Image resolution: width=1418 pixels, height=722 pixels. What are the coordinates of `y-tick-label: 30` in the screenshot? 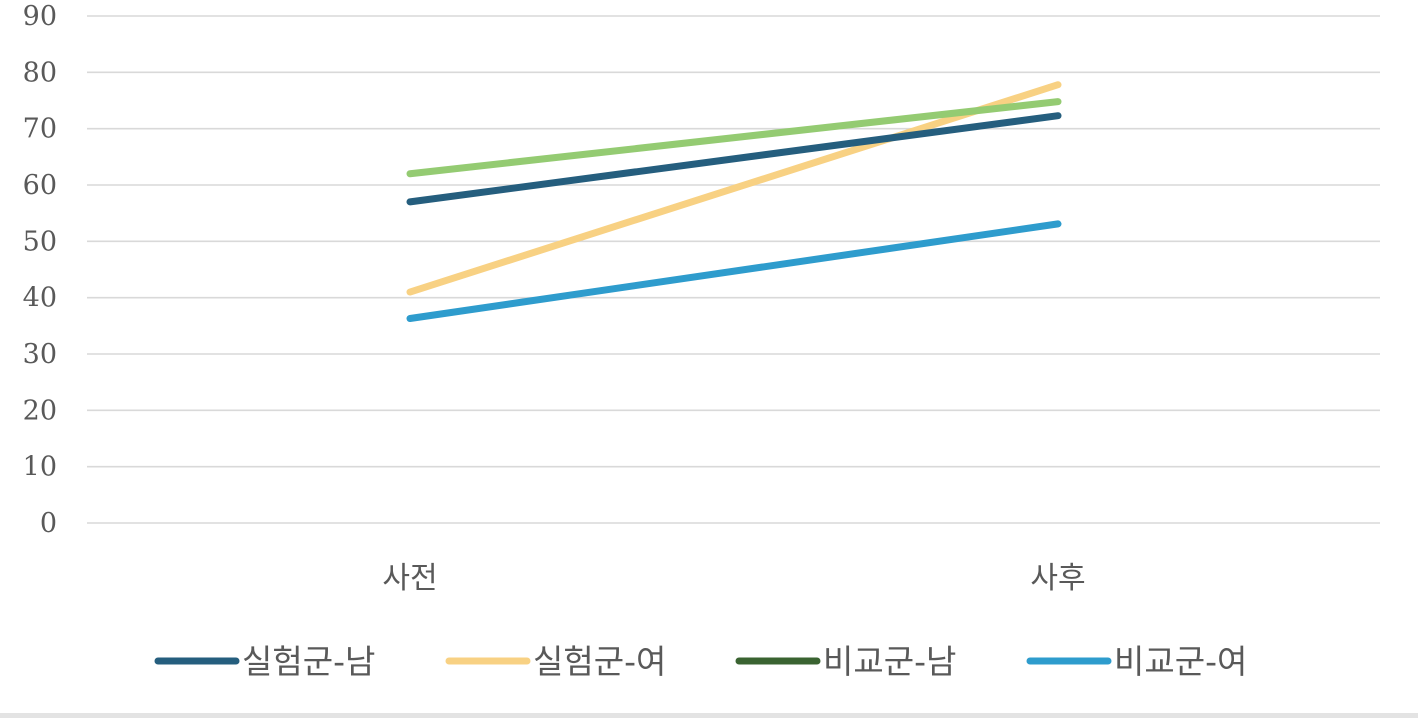 It's located at (40, 354).